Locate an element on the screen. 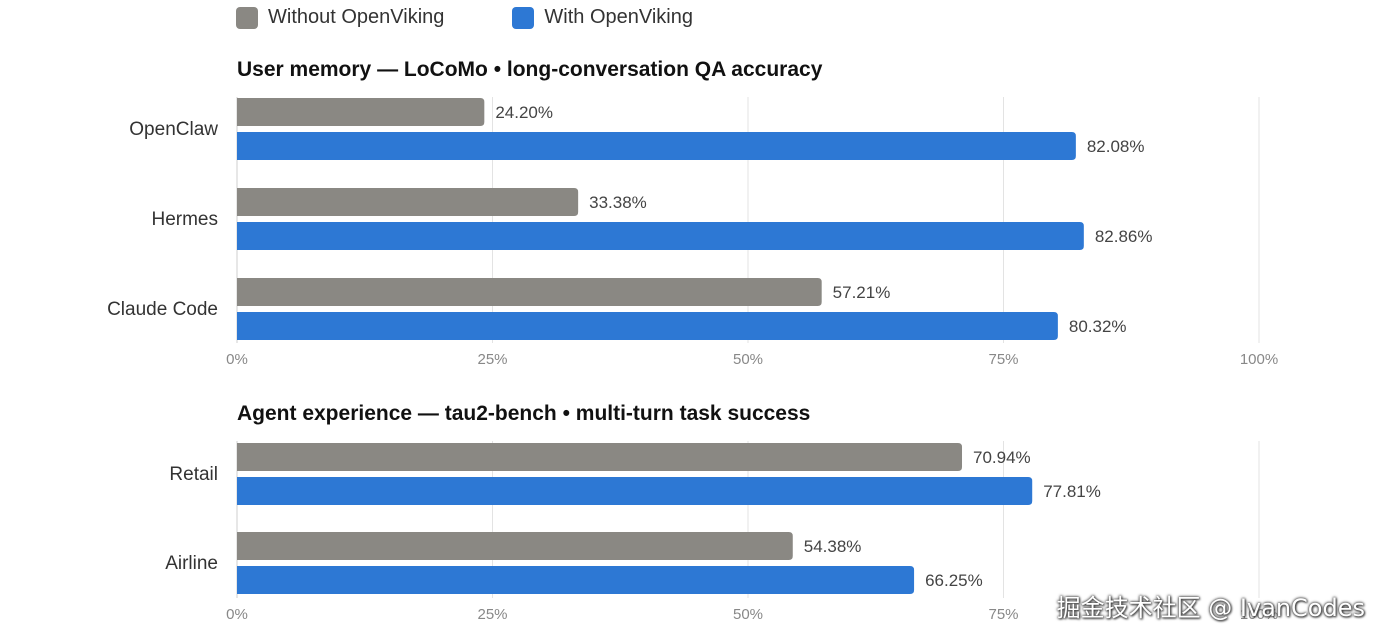  legend-item-without: Without OpenViking is located at coordinates (340, 17).